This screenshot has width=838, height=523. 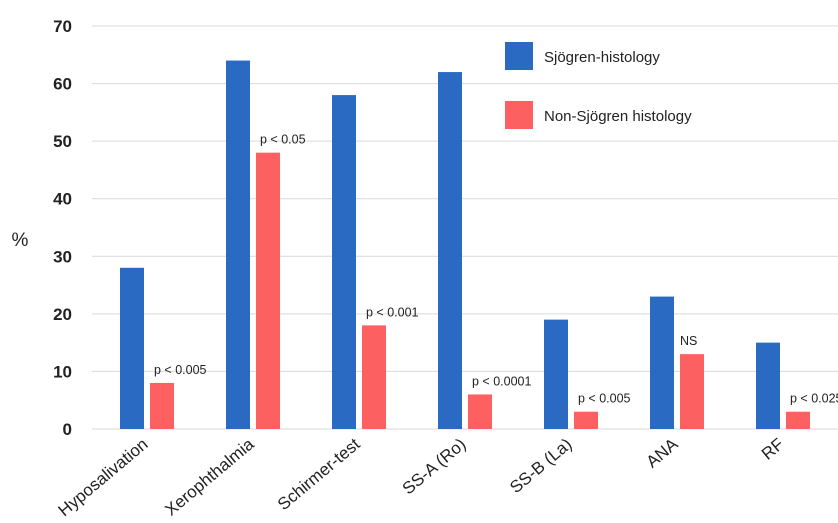 What do you see at coordinates (814, 399) in the screenshot?
I see `significance-annotation: p < 0.025` at bounding box center [814, 399].